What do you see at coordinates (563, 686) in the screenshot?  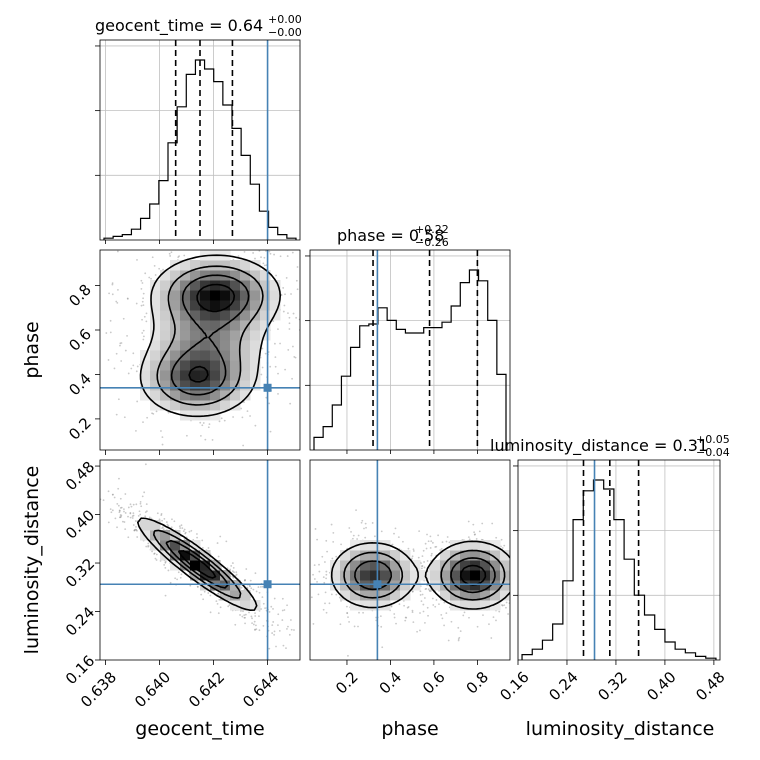 I see `x-tick-label: 0.24` at bounding box center [563, 686].